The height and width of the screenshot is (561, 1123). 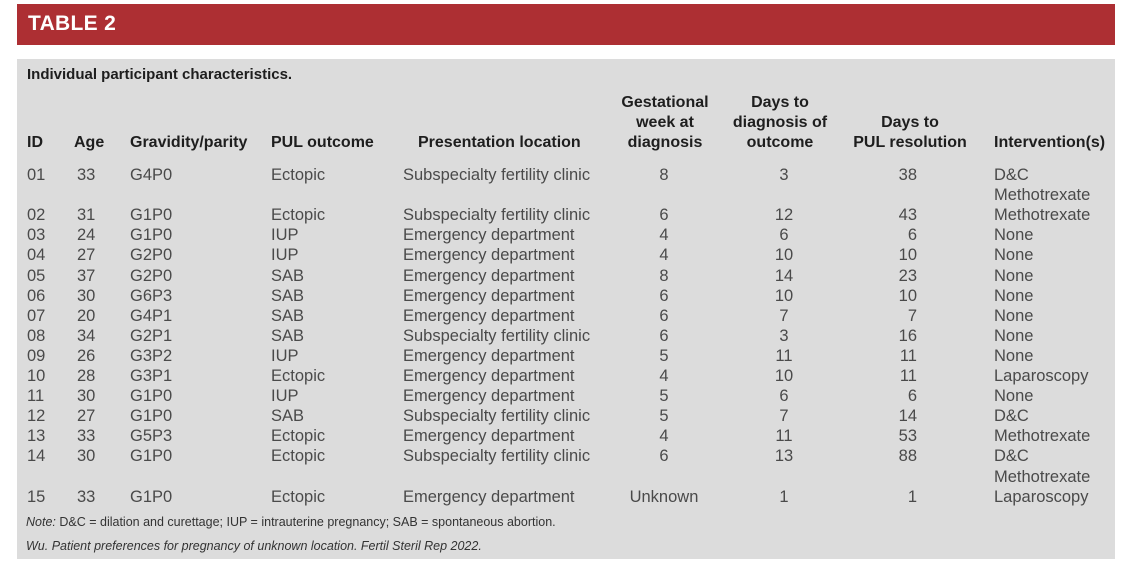 I want to click on cell-id: 08, so click(x=36, y=335).